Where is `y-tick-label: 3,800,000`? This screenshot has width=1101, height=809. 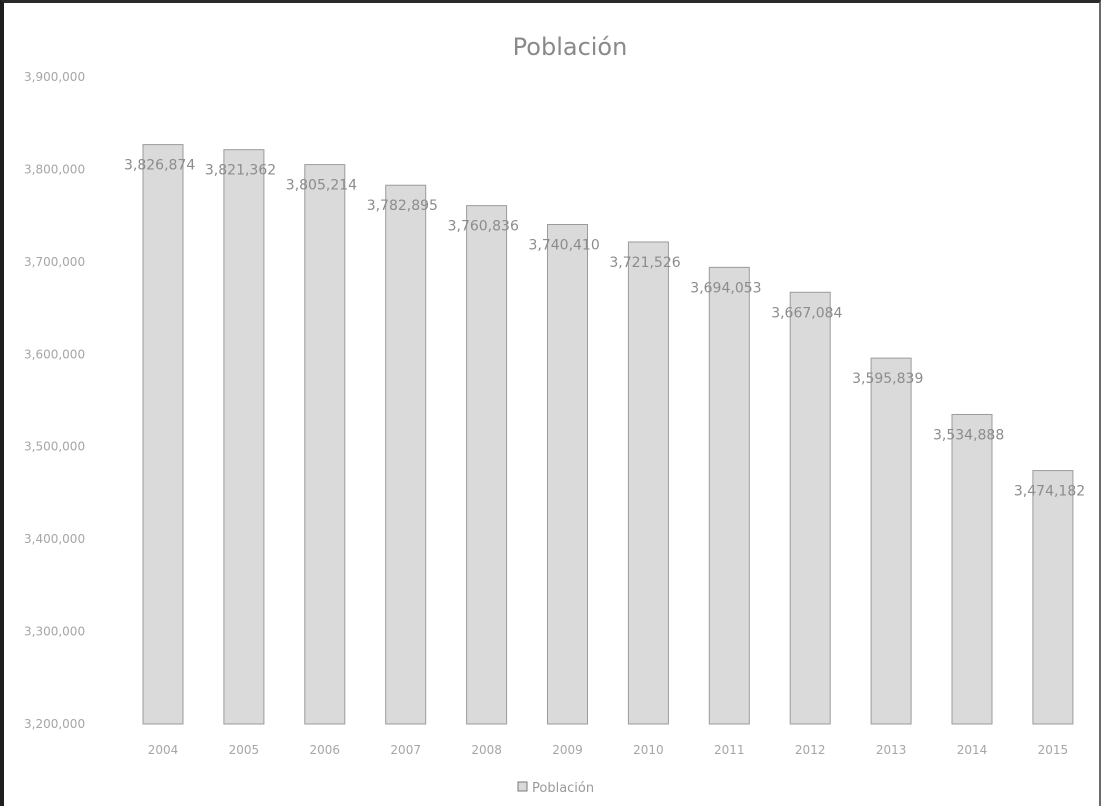 y-tick-label: 3,800,000 is located at coordinates (54, 169).